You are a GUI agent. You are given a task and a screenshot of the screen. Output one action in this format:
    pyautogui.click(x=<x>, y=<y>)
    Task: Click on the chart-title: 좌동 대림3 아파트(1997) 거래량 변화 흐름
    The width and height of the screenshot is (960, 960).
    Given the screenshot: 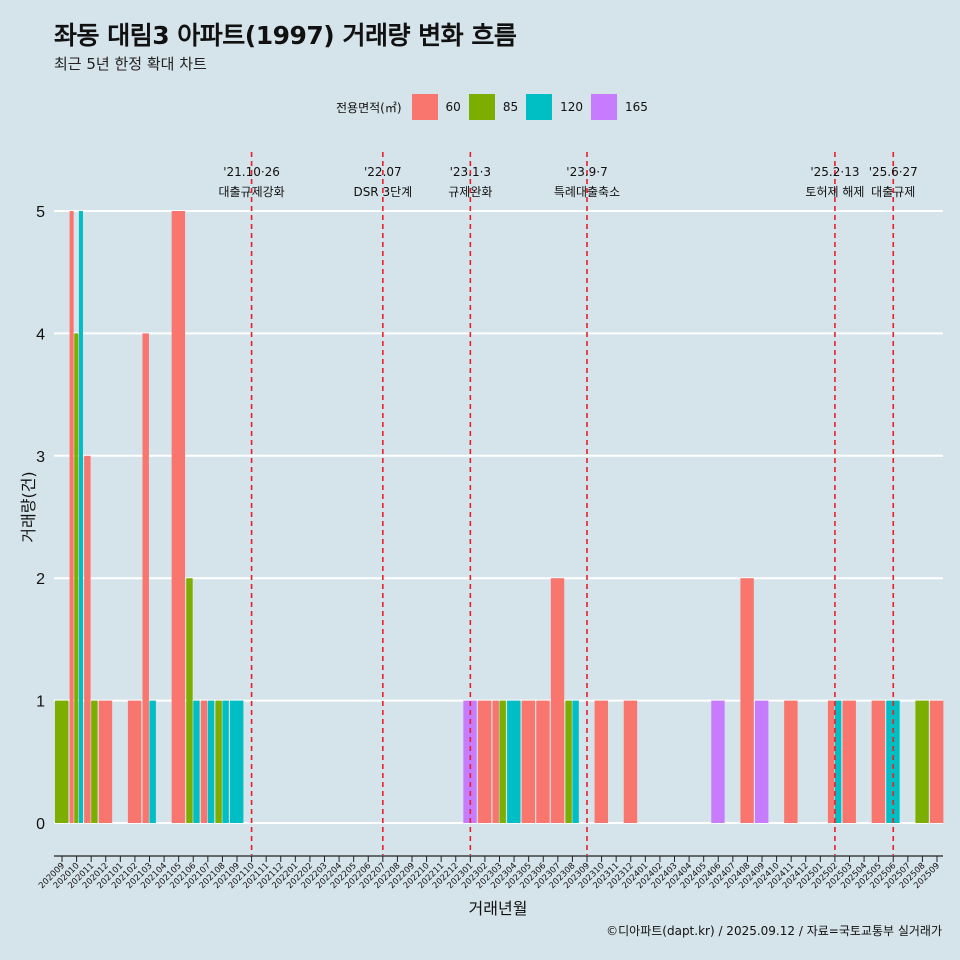 What is the action you would take?
    pyautogui.click(x=285, y=35)
    